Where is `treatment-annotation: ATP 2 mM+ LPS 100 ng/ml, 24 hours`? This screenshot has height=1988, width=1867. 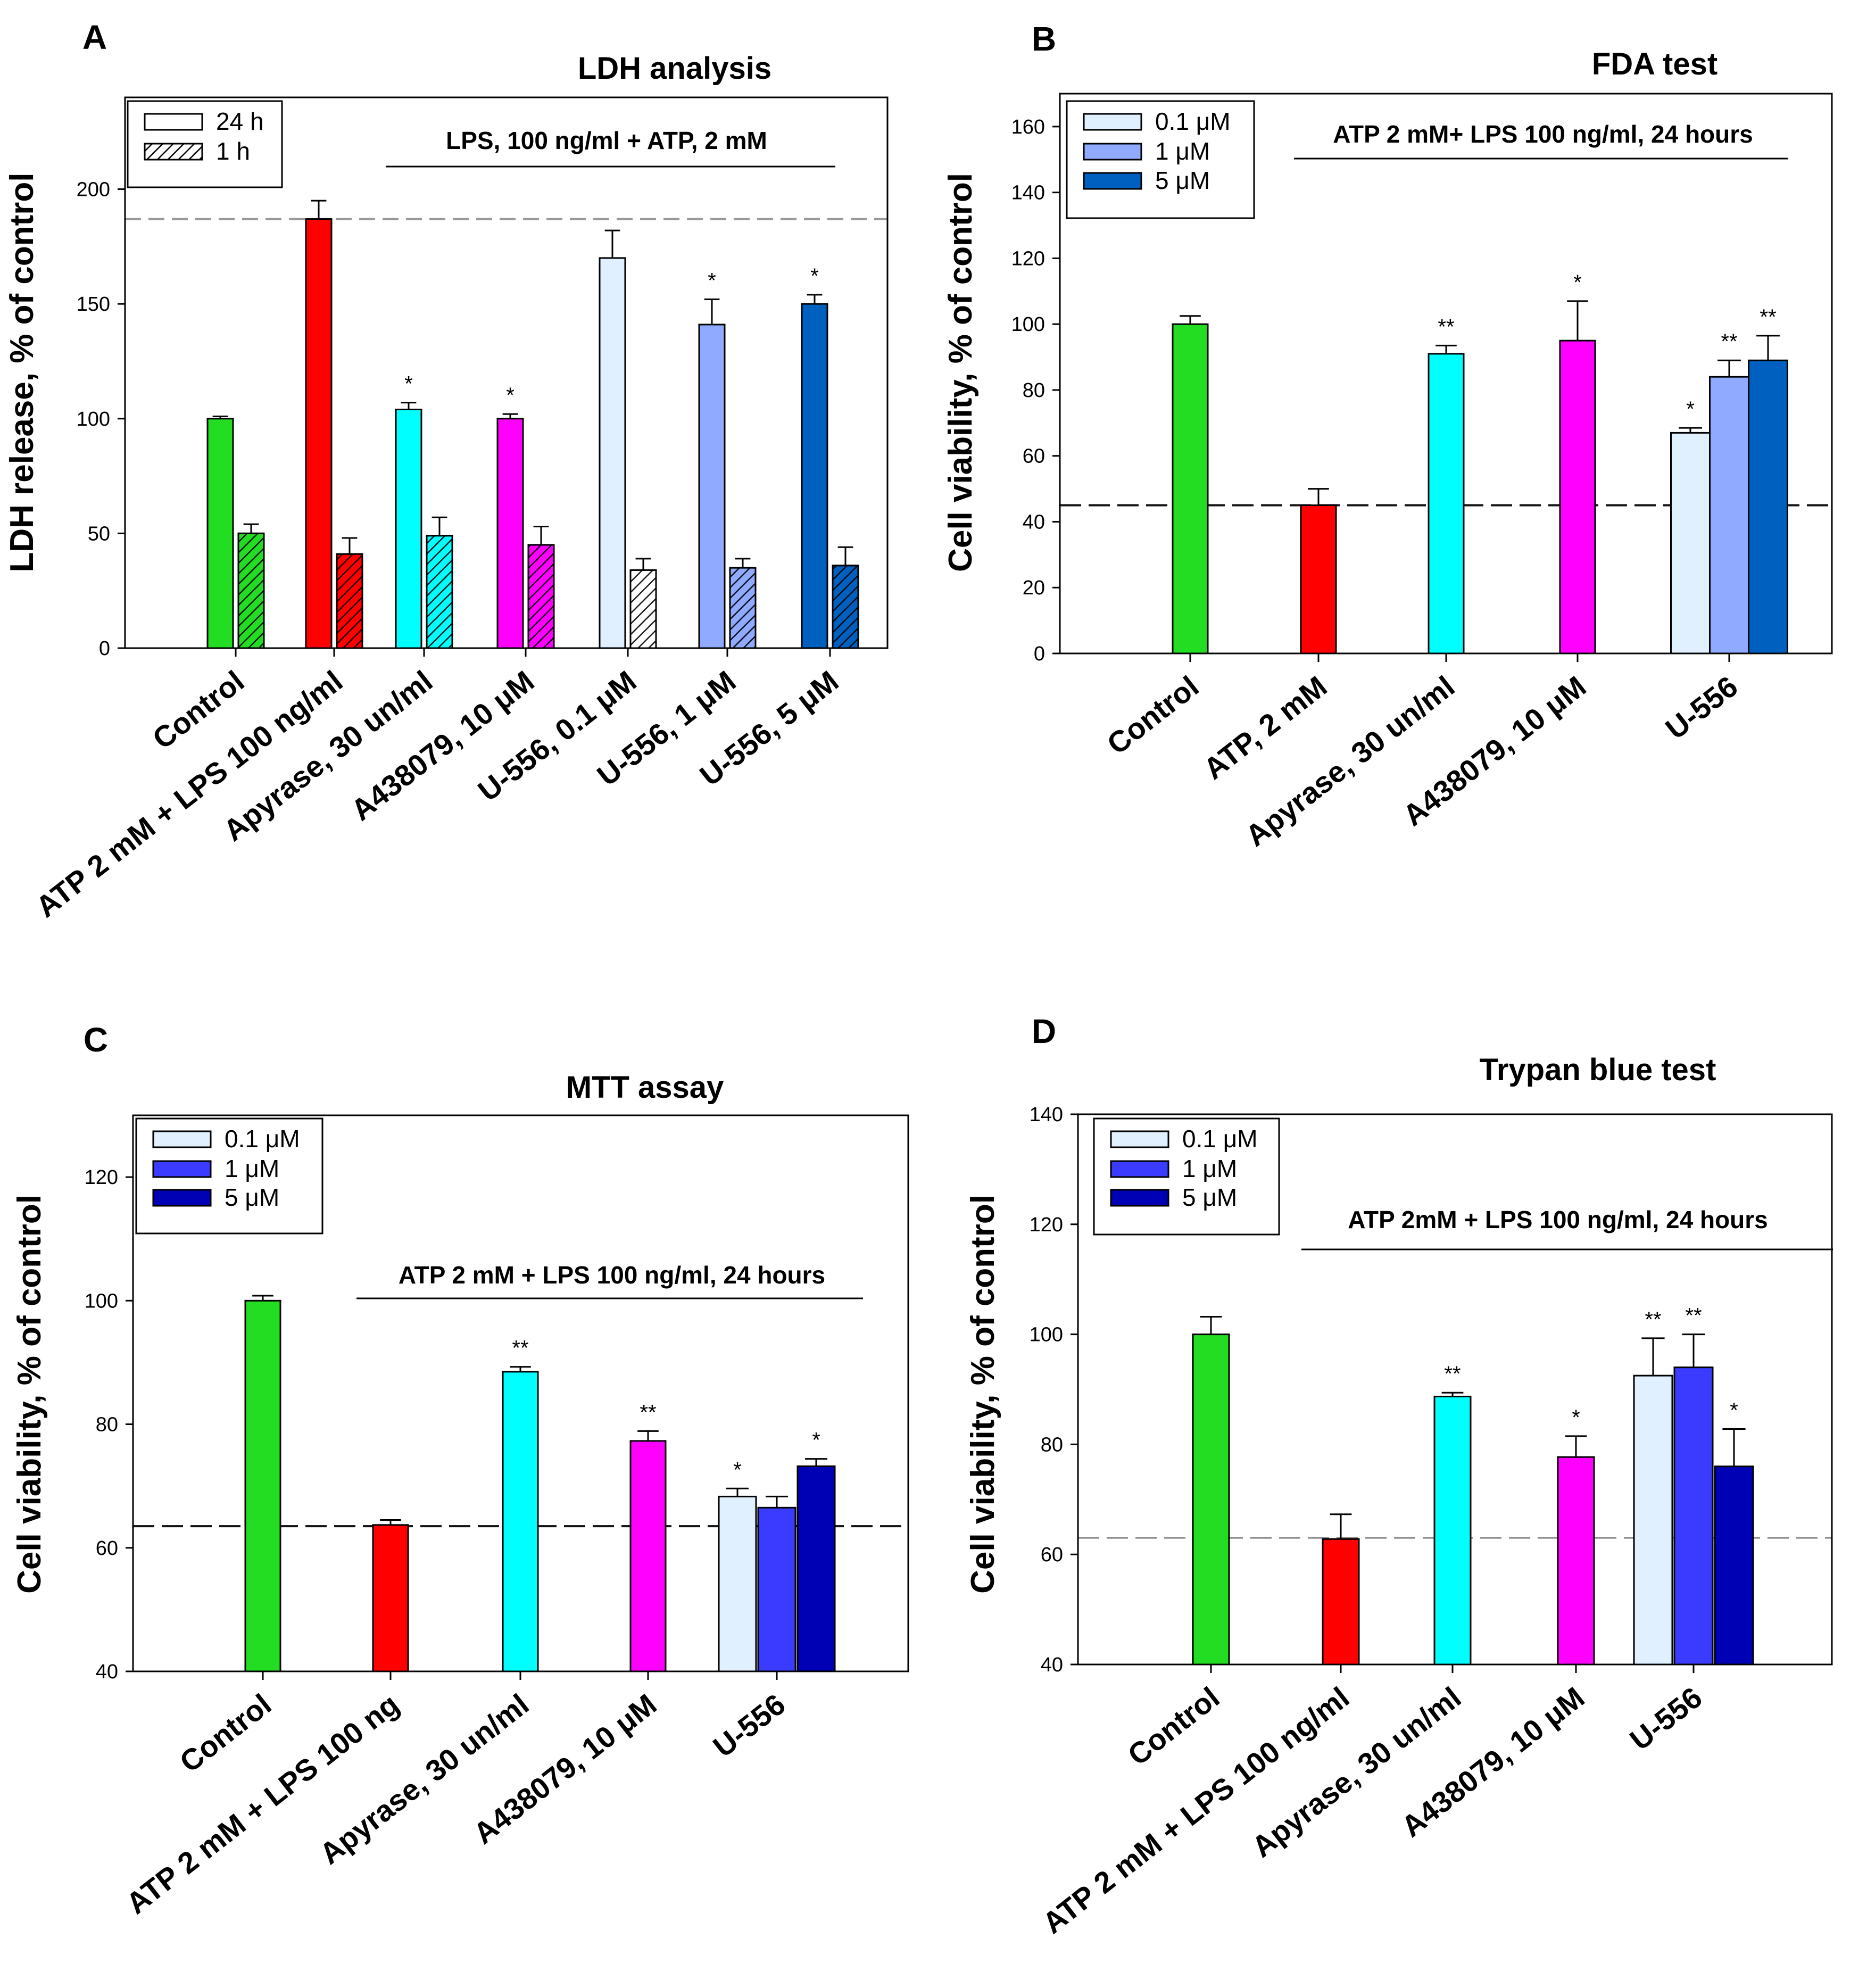
treatment-annotation: ATP 2 mM+ LPS 100 ng/ml, 24 hours is located at coordinates (1543, 134).